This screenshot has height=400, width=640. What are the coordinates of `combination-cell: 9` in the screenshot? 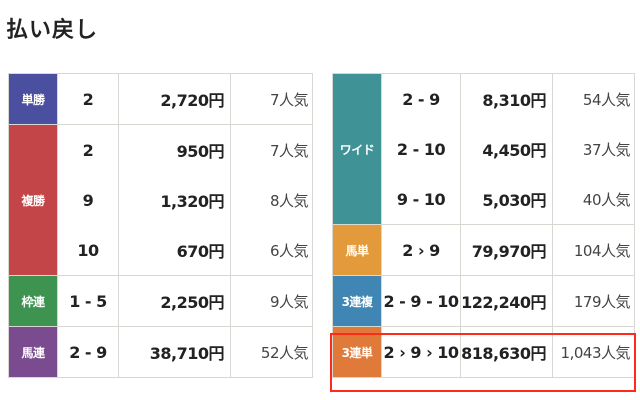 It's located at (88, 200).